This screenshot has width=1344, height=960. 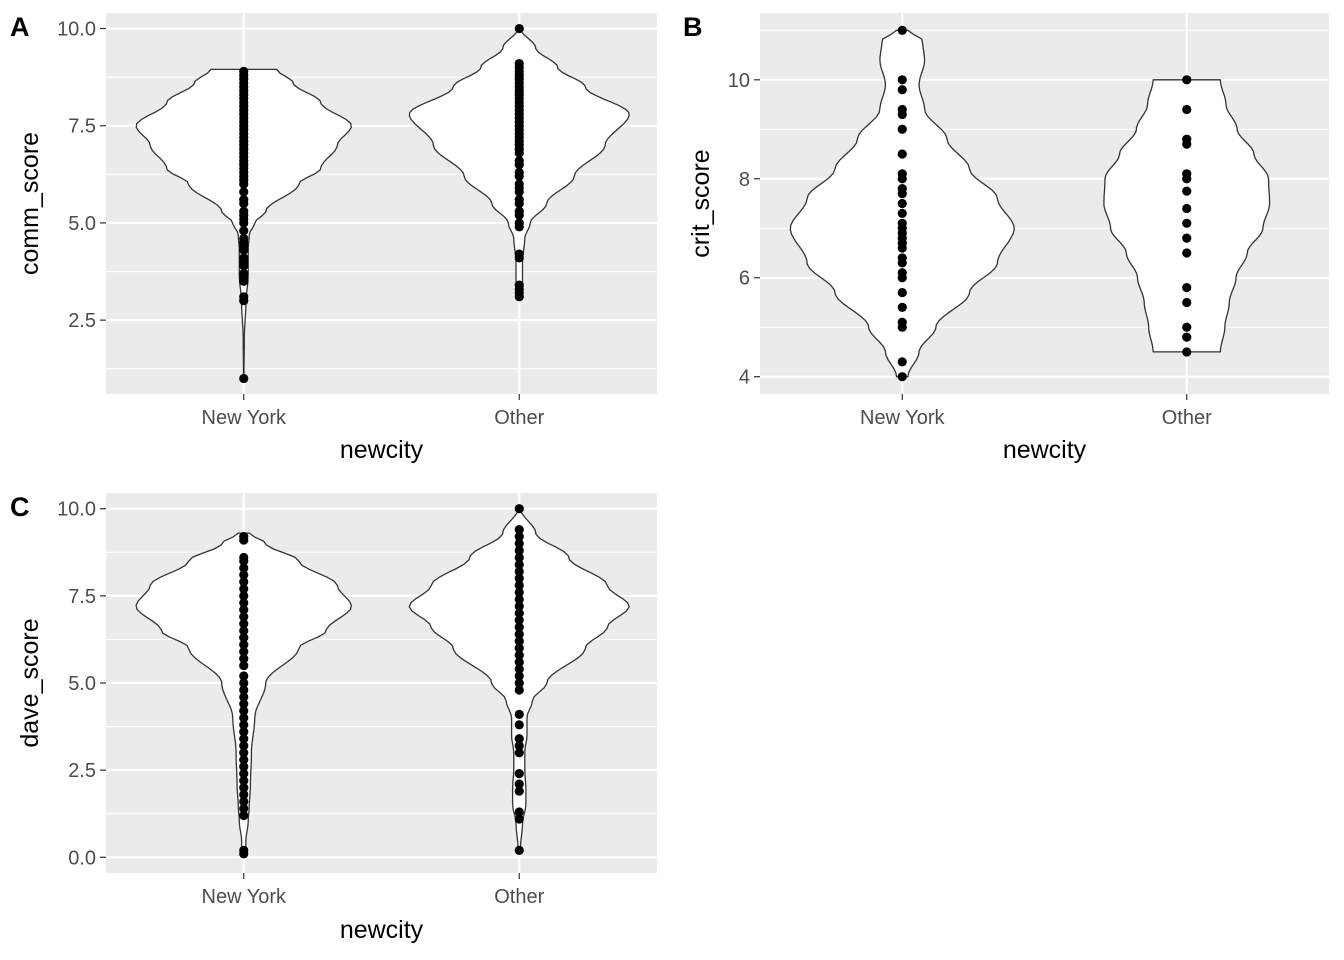 I want to click on violin-other, so click(x=1187, y=216).